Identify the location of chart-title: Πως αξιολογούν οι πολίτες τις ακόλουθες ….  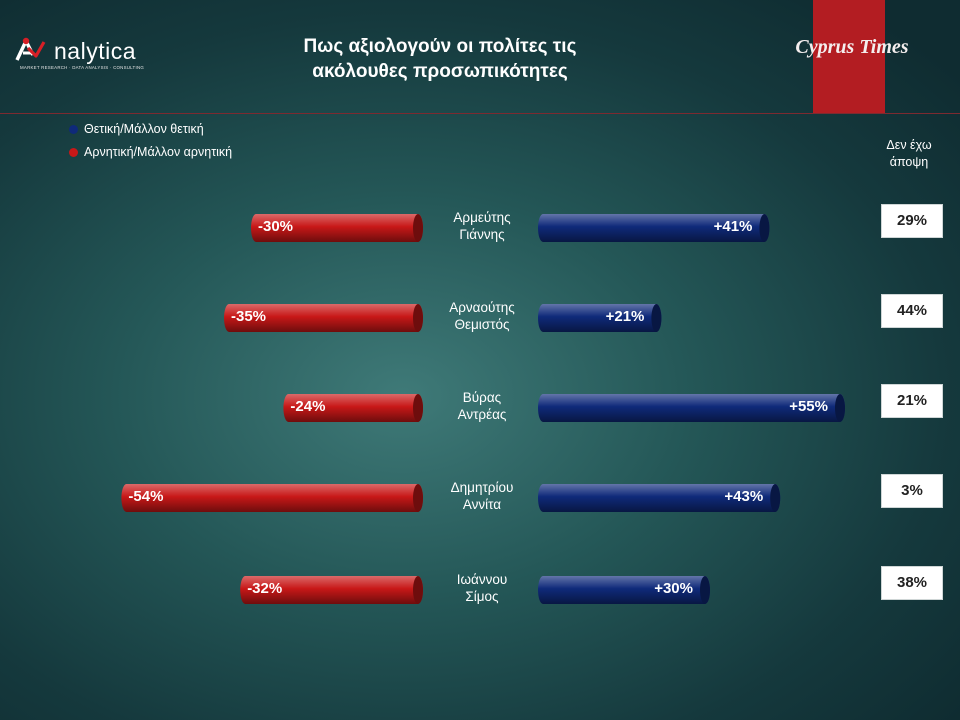
(440, 59).